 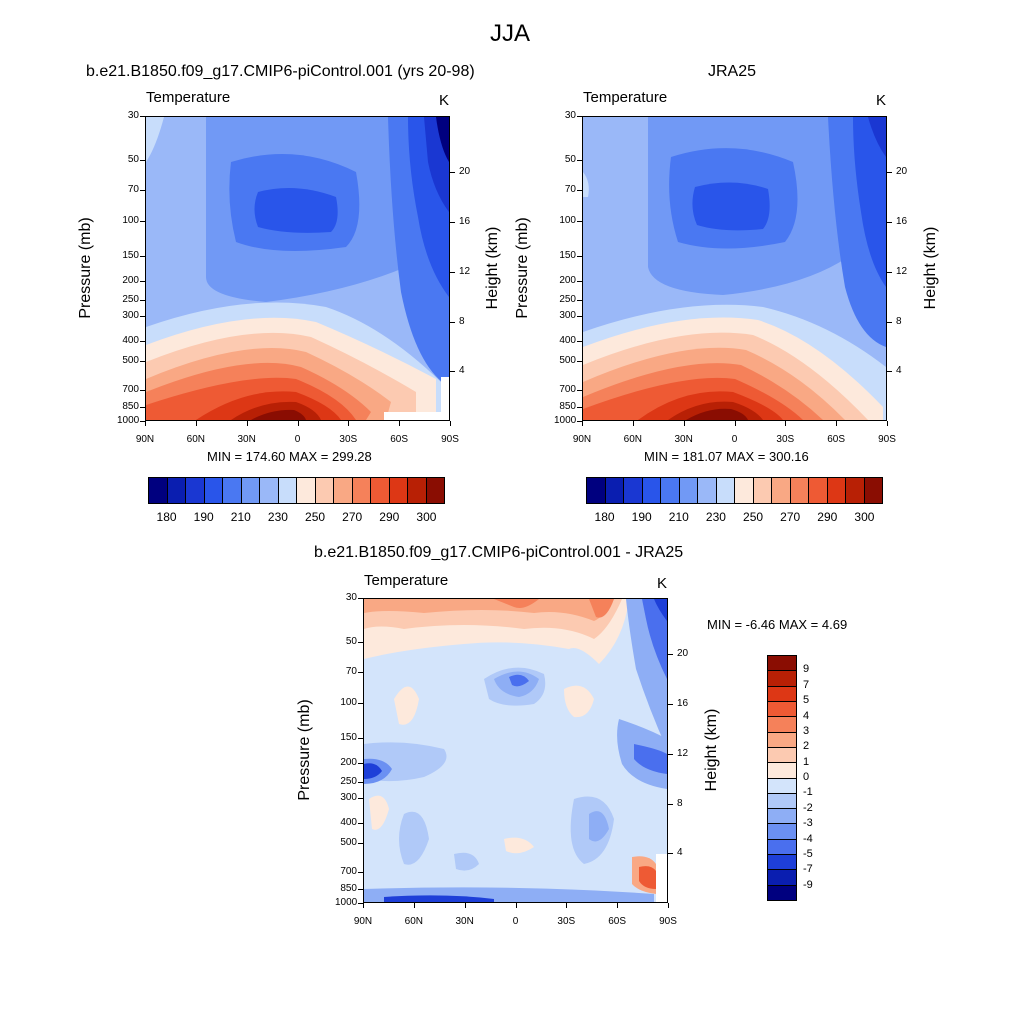 I want to click on x-tick-label: 30N, so click(x=683, y=439).